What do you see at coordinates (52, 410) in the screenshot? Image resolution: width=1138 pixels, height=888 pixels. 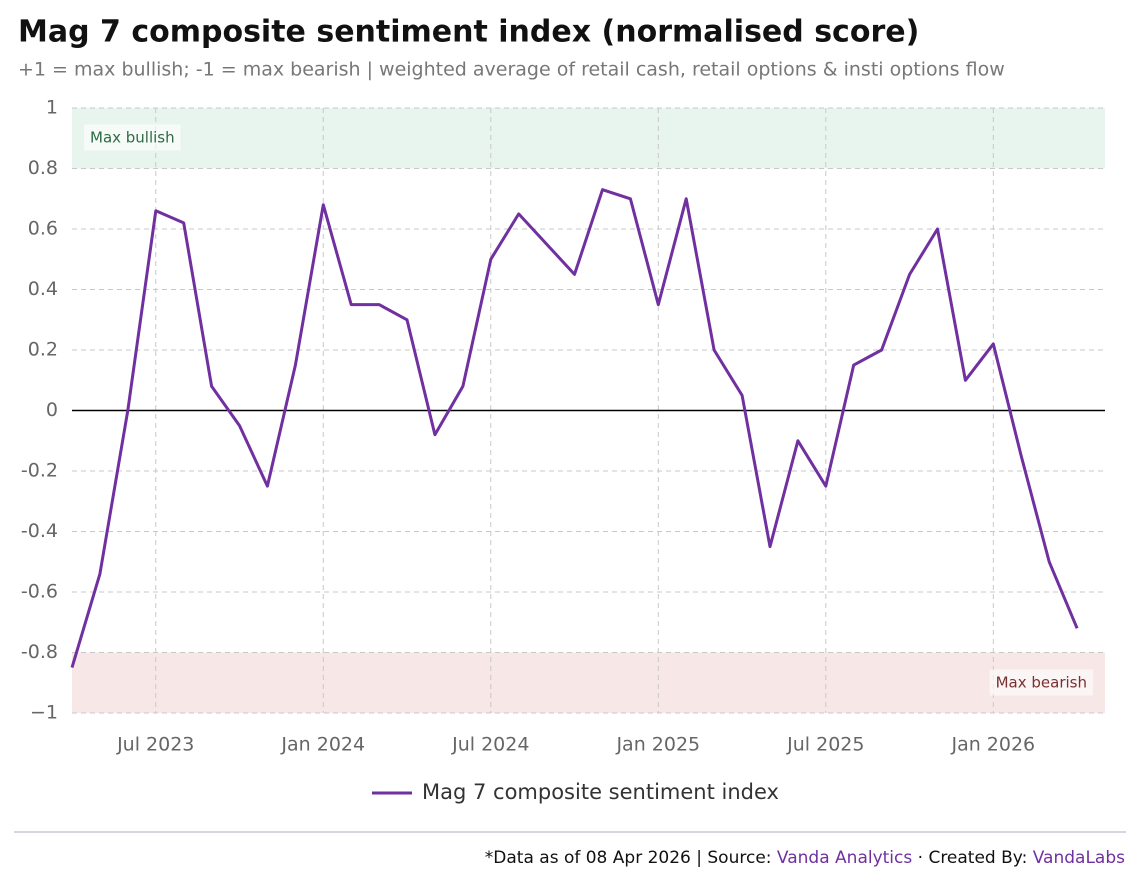 I see `y-tick-label: 0` at bounding box center [52, 410].